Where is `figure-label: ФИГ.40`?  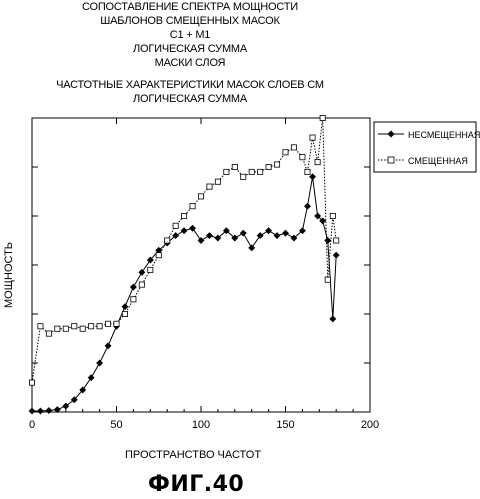 figure-label: ФИГ.40 is located at coordinates (196, 484).